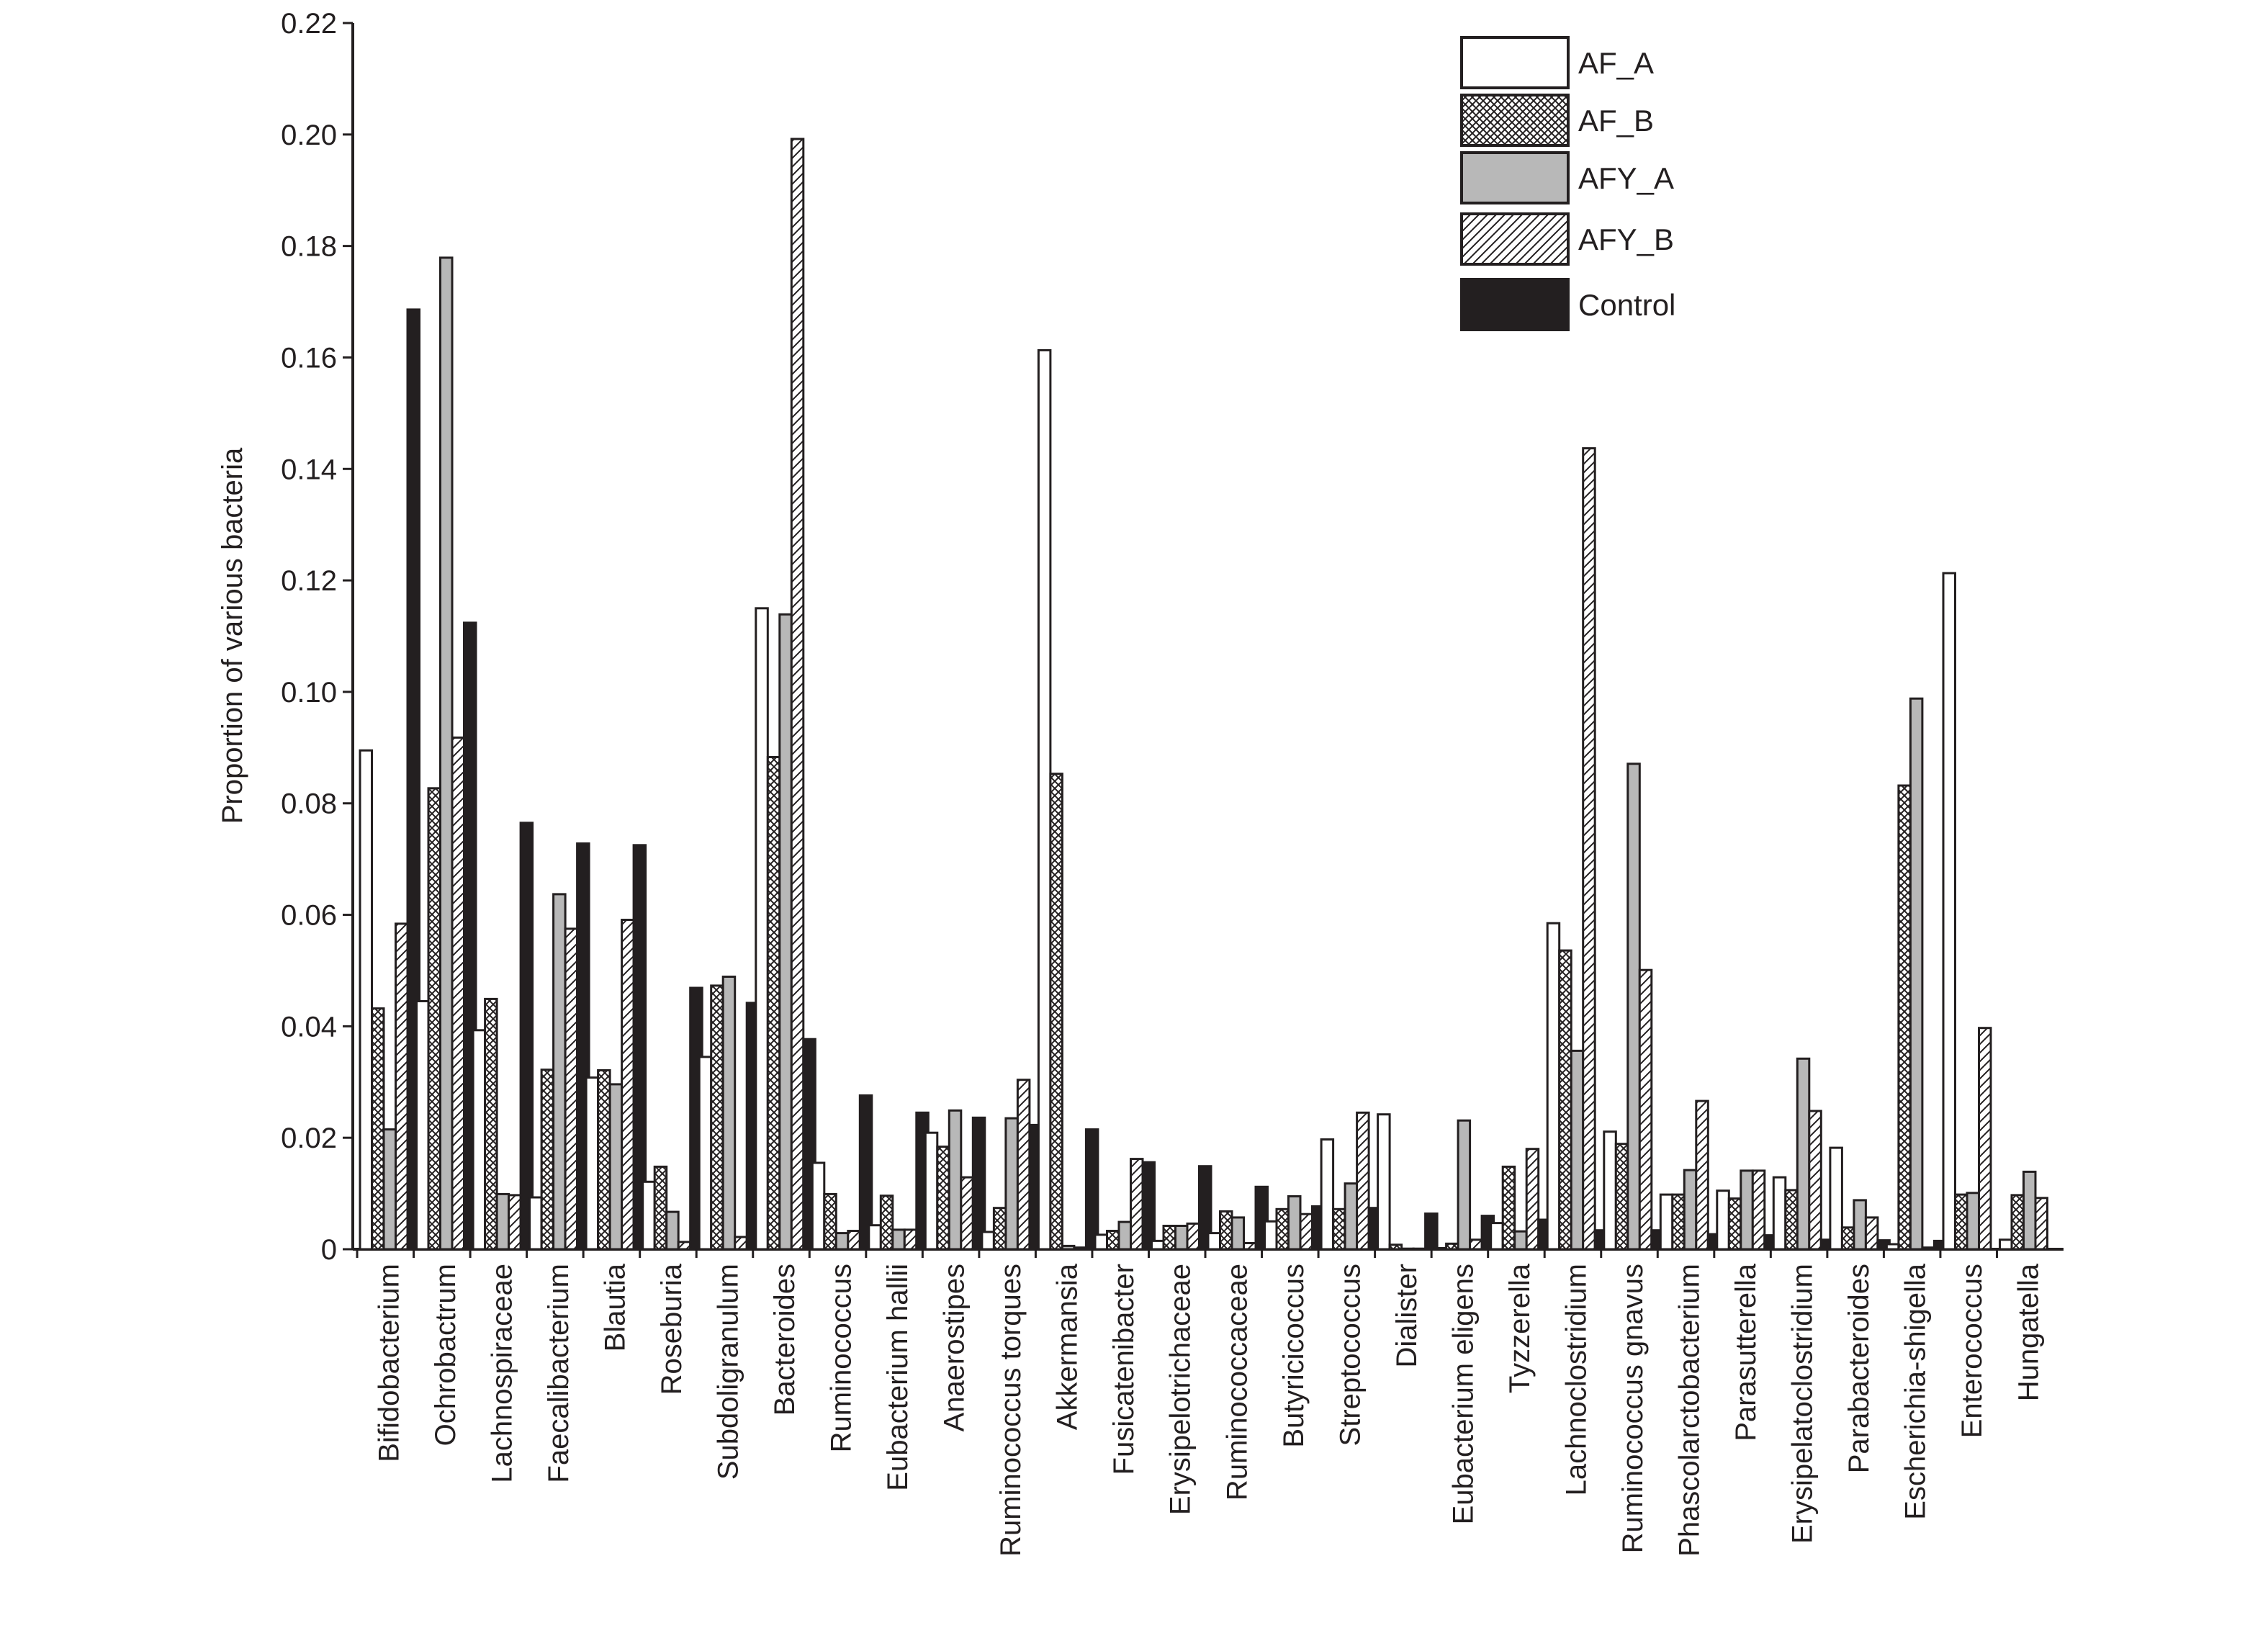  Describe the element at coordinates (1294, 1356) in the screenshot. I see `x-tick-label: Butyricicoccus` at that location.